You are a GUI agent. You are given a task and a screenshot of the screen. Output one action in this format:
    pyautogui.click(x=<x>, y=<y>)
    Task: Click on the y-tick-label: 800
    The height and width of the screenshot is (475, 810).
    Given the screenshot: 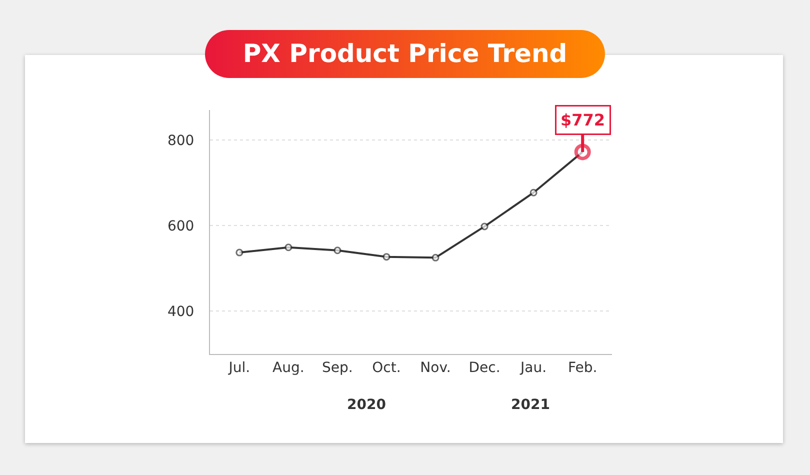 What is the action you would take?
    pyautogui.click(x=180, y=140)
    